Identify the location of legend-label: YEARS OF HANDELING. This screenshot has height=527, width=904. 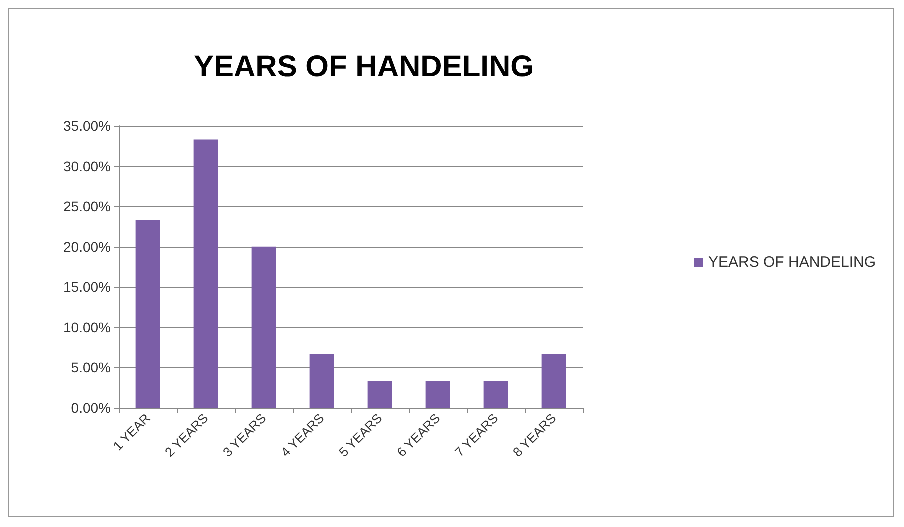
(792, 262).